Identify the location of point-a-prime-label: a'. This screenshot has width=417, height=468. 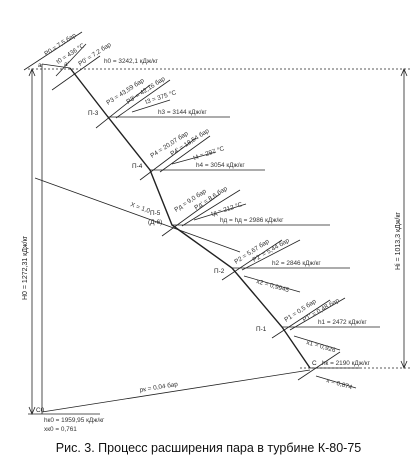
(66, 64).